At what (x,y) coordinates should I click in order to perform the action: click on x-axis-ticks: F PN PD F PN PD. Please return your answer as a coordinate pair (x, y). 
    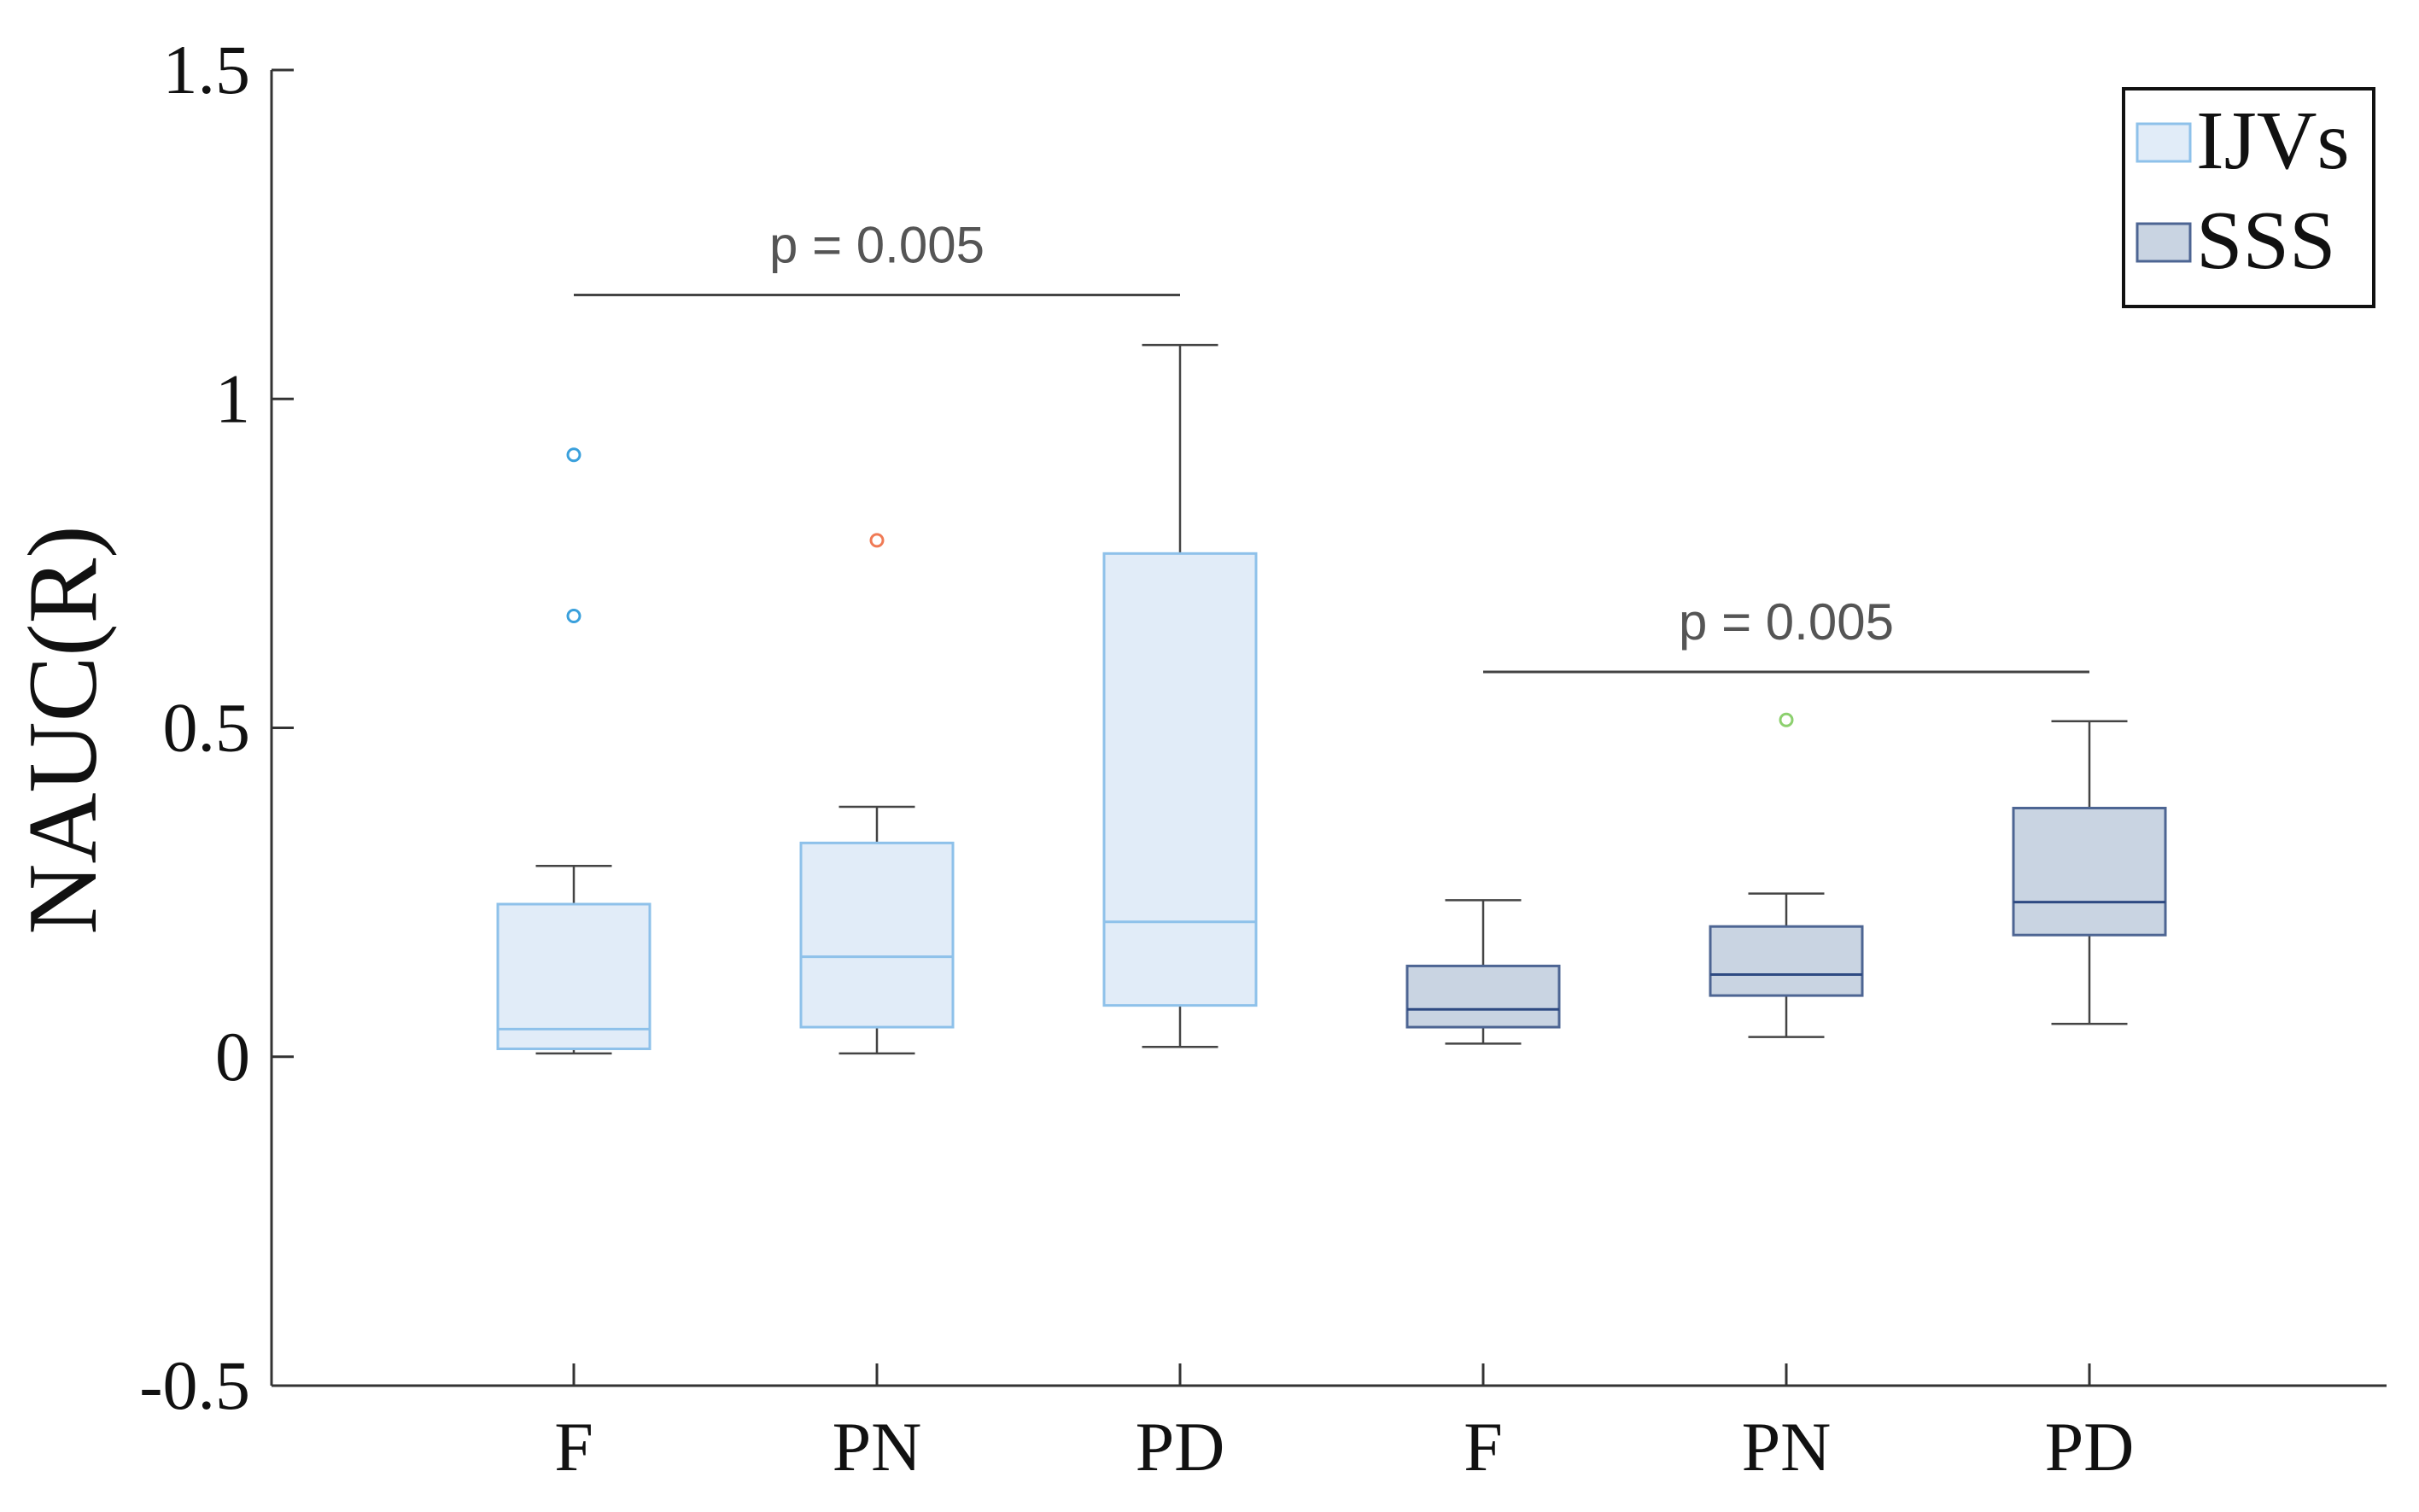
    Looking at the image, I should click on (1344, 1424).